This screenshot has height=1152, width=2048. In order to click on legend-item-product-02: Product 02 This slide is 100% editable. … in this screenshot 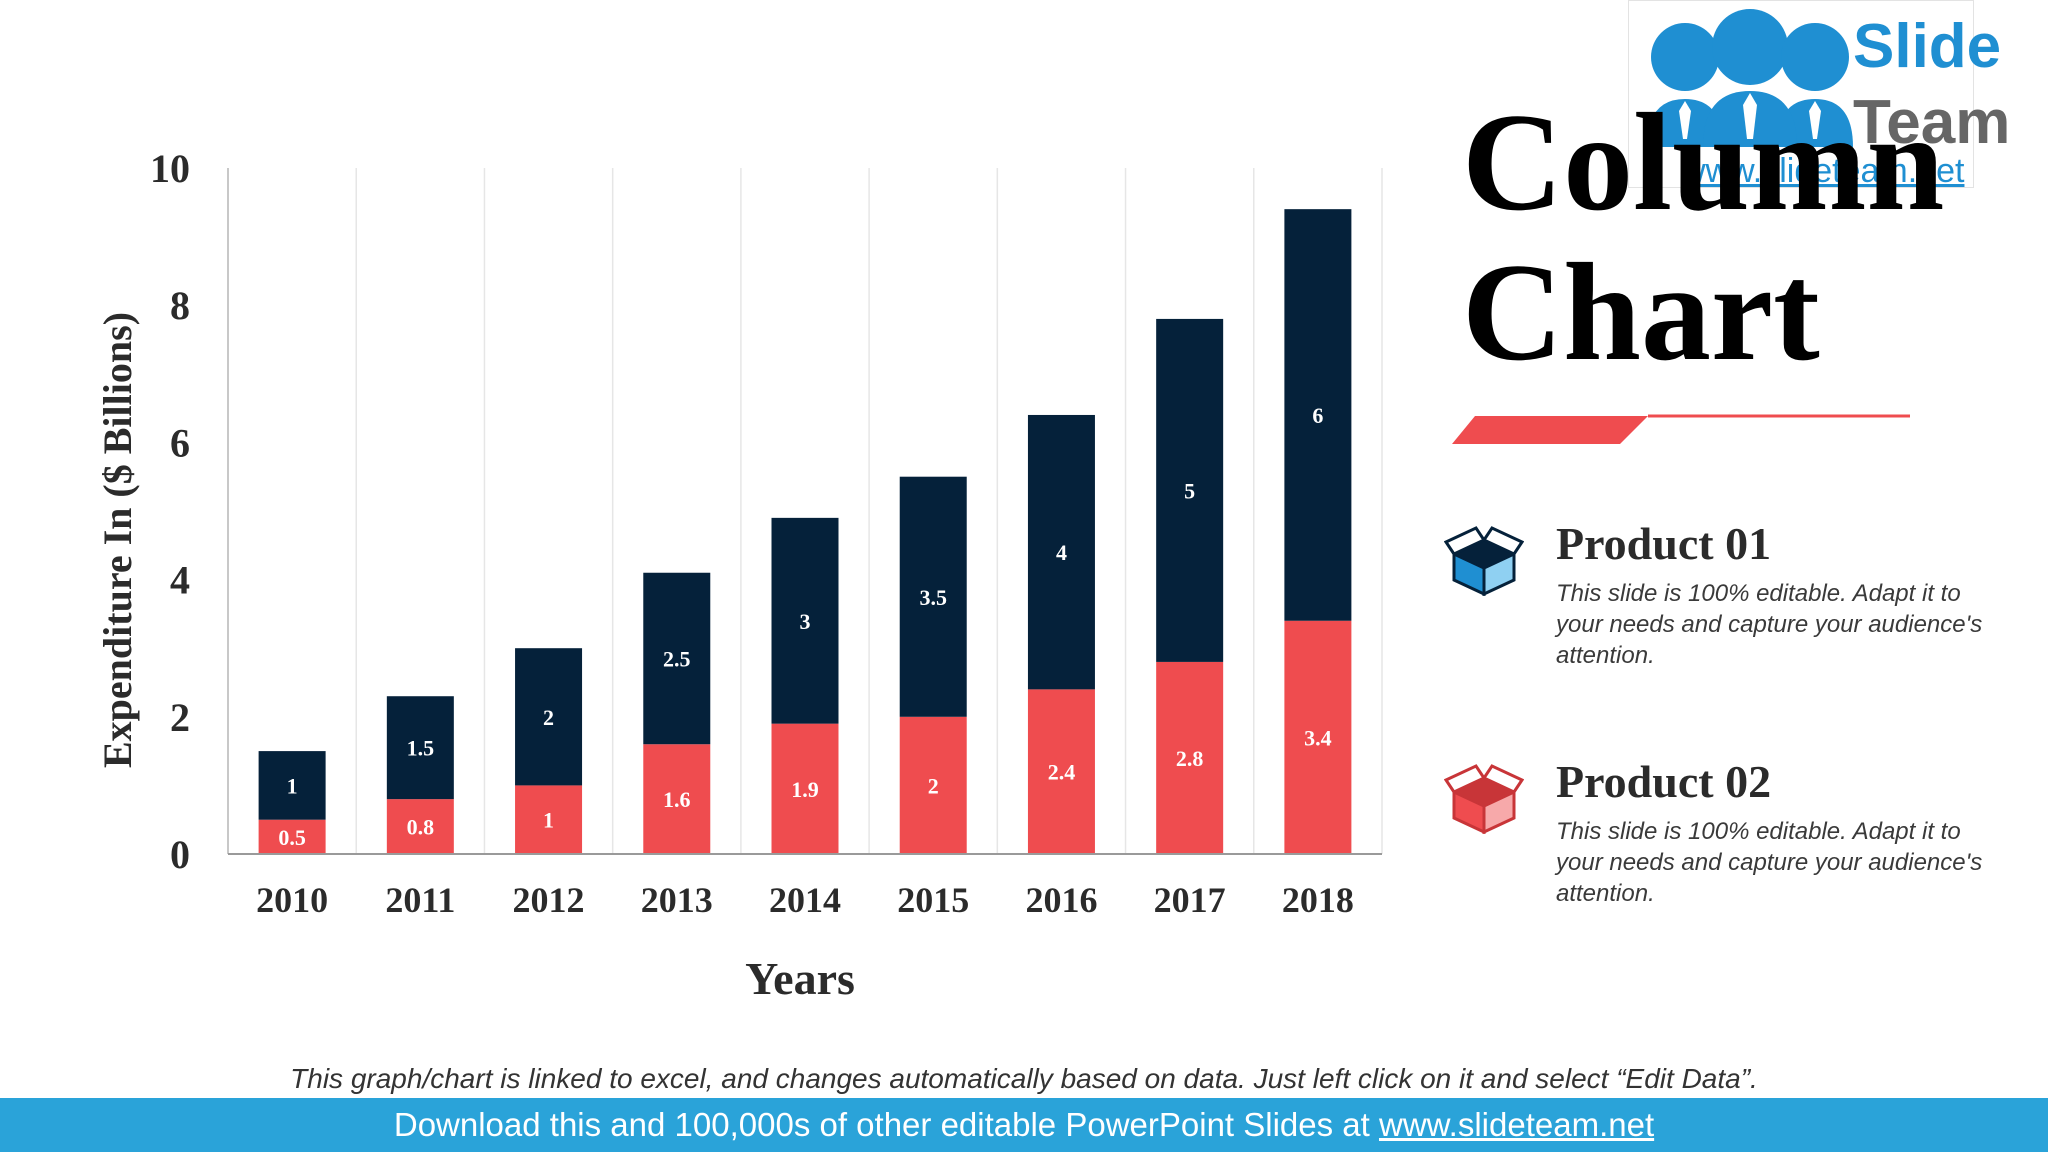, I will do `click(1724, 836)`.